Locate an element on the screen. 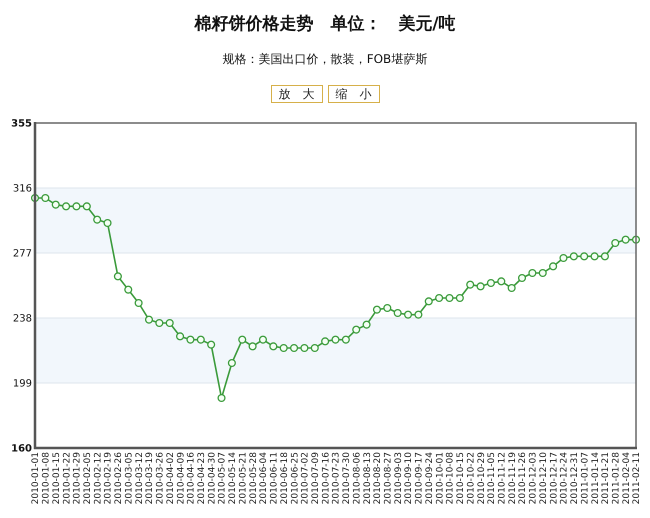  x-tick-label: 2010-10-22 is located at coordinates (471, 478).